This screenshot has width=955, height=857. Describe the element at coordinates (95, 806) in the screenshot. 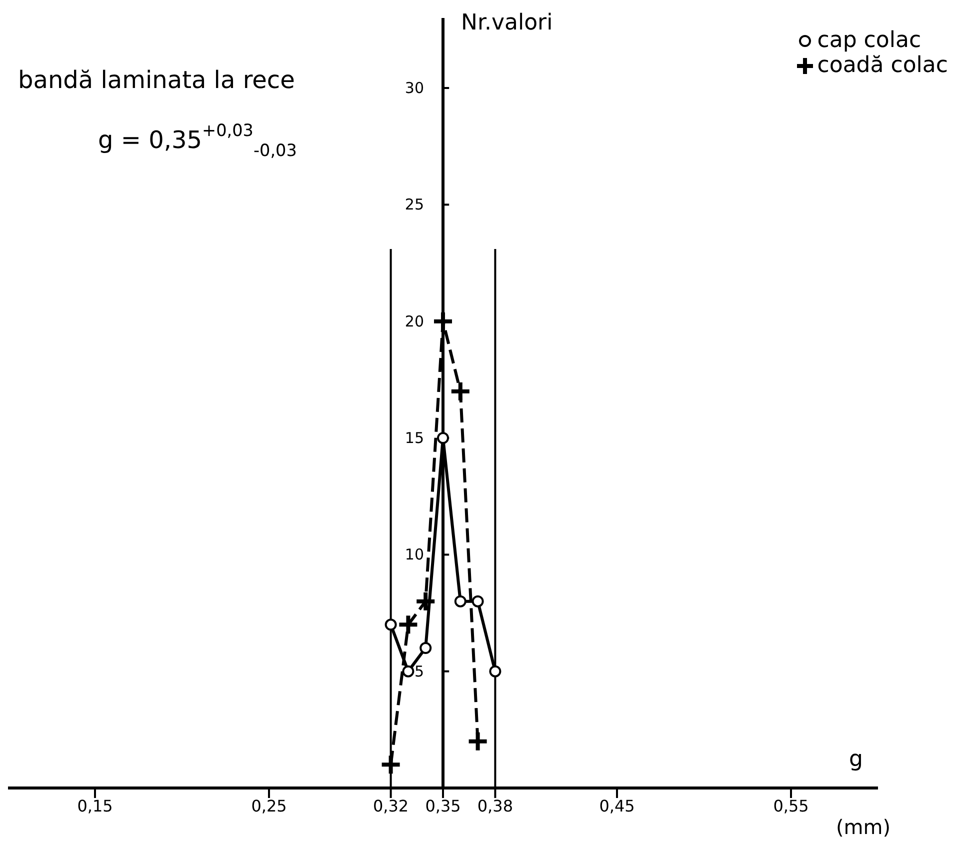

I see `x-tick-label: 0,15` at that location.